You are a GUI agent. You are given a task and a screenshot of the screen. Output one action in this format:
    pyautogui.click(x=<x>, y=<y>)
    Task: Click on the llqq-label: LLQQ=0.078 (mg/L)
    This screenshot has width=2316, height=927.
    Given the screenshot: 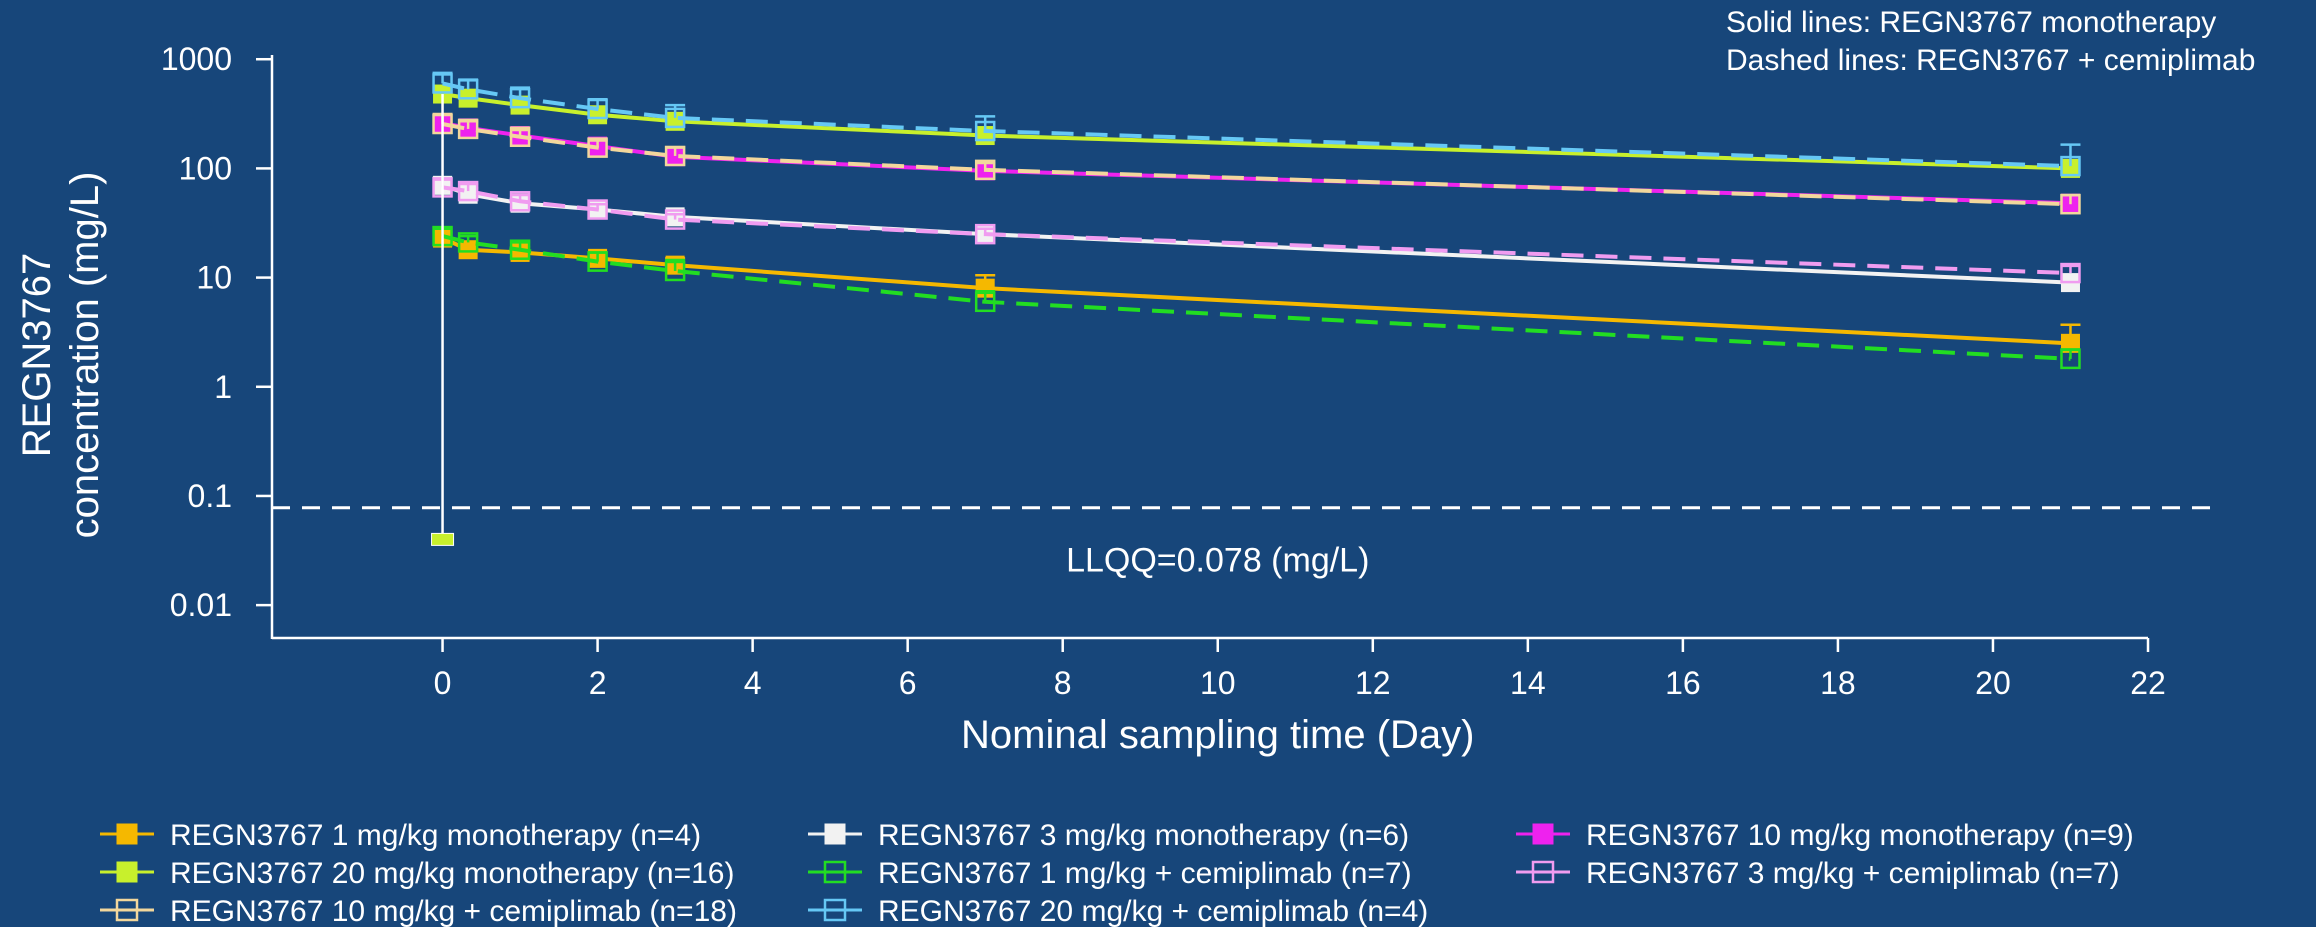 What is the action you would take?
    pyautogui.click(x=1217, y=561)
    